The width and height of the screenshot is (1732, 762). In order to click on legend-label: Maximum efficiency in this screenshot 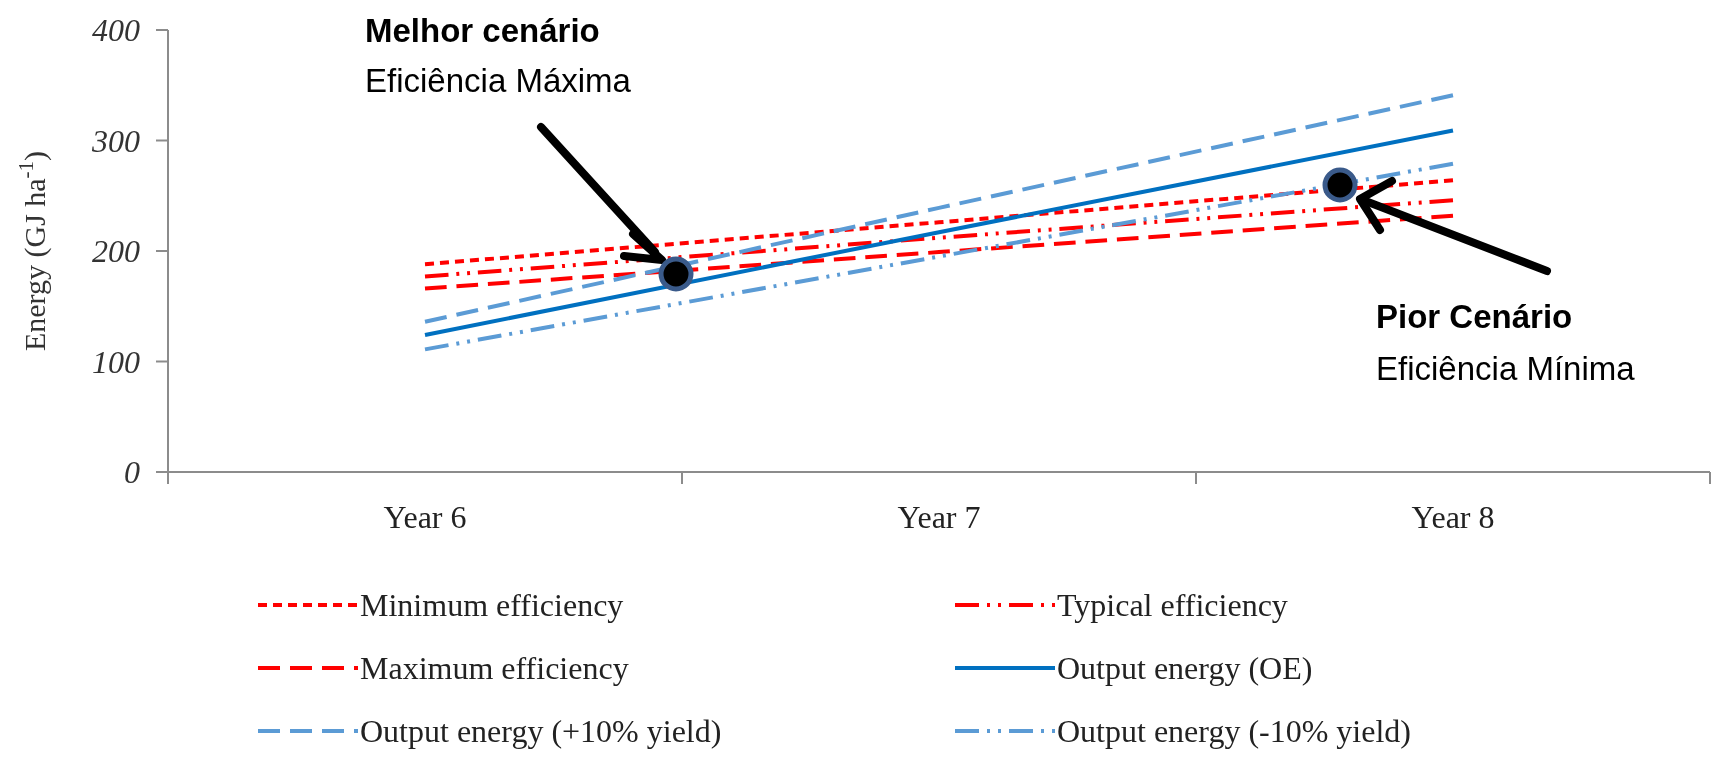, I will do `click(494, 668)`.